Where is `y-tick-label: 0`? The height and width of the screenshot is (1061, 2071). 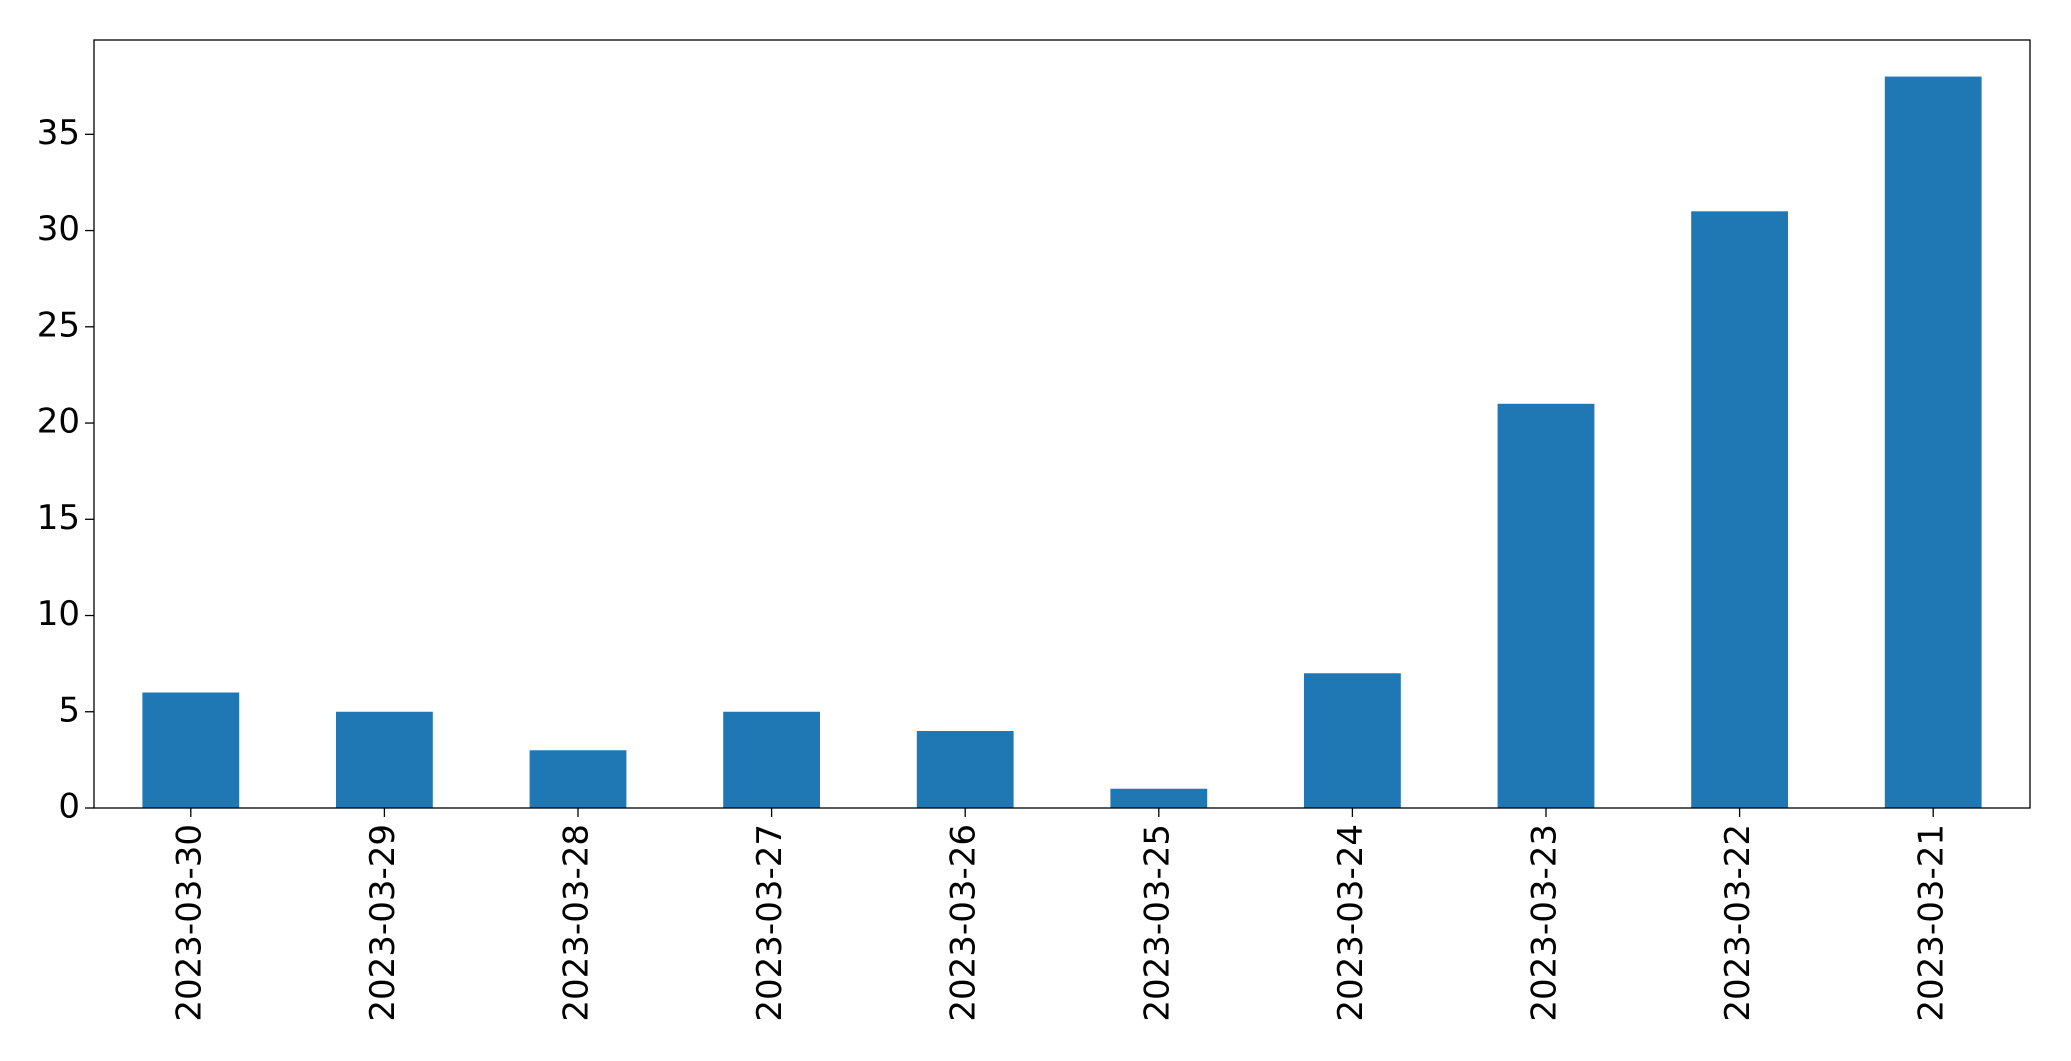
y-tick-label: 0 is located at coordinates (69, 807).